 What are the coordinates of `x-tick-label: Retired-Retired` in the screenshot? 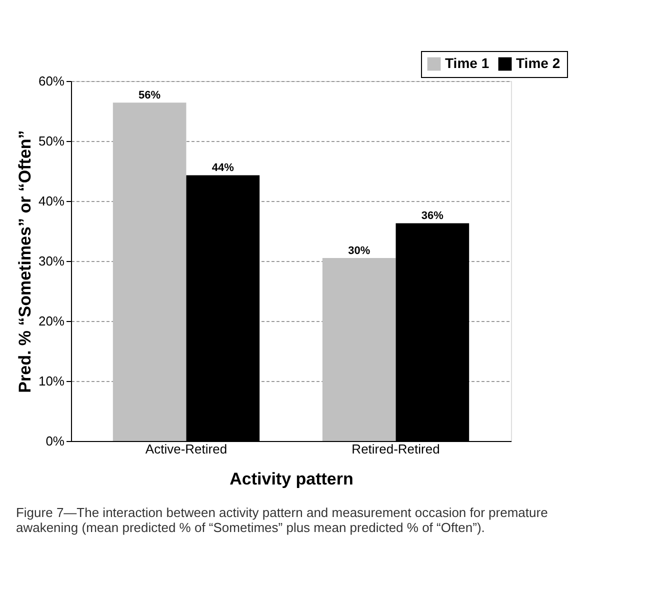 It's located at (396, 449).